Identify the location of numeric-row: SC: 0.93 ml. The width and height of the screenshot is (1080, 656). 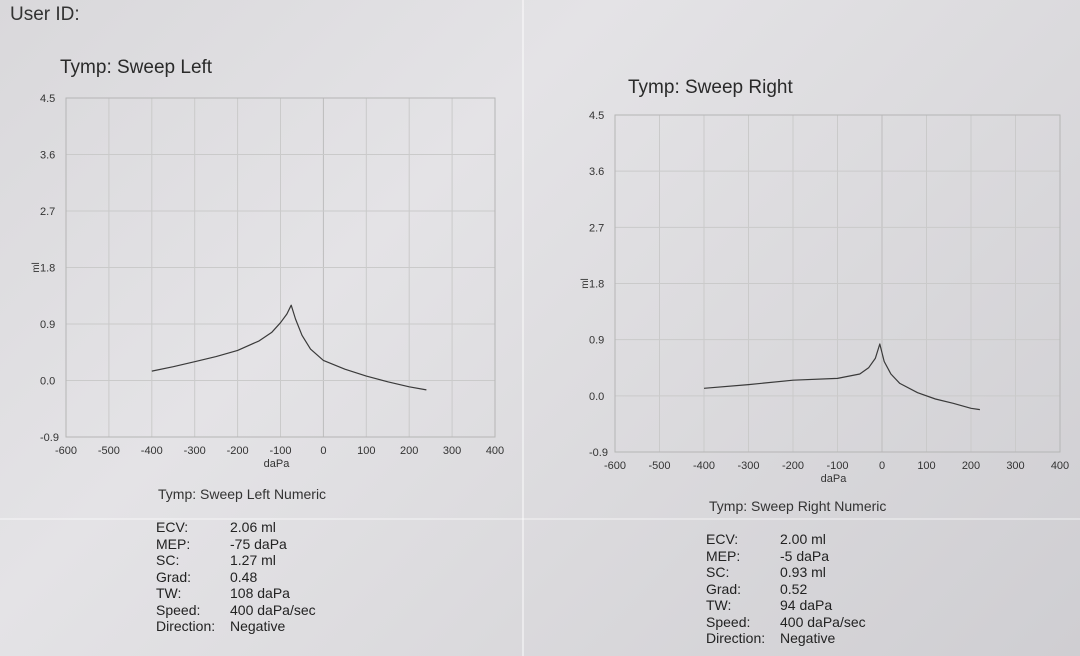
(786, 572).